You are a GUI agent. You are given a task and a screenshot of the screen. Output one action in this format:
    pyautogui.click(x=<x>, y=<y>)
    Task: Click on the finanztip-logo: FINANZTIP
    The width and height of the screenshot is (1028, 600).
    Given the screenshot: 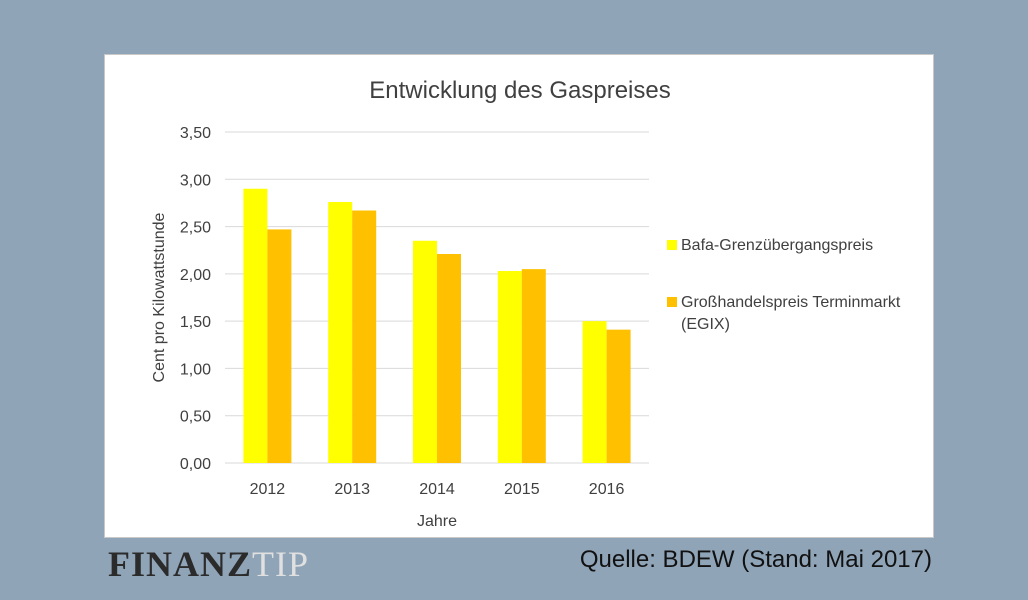 What is the action you would take?
    pyautogui.click(x=208, y=564)
    